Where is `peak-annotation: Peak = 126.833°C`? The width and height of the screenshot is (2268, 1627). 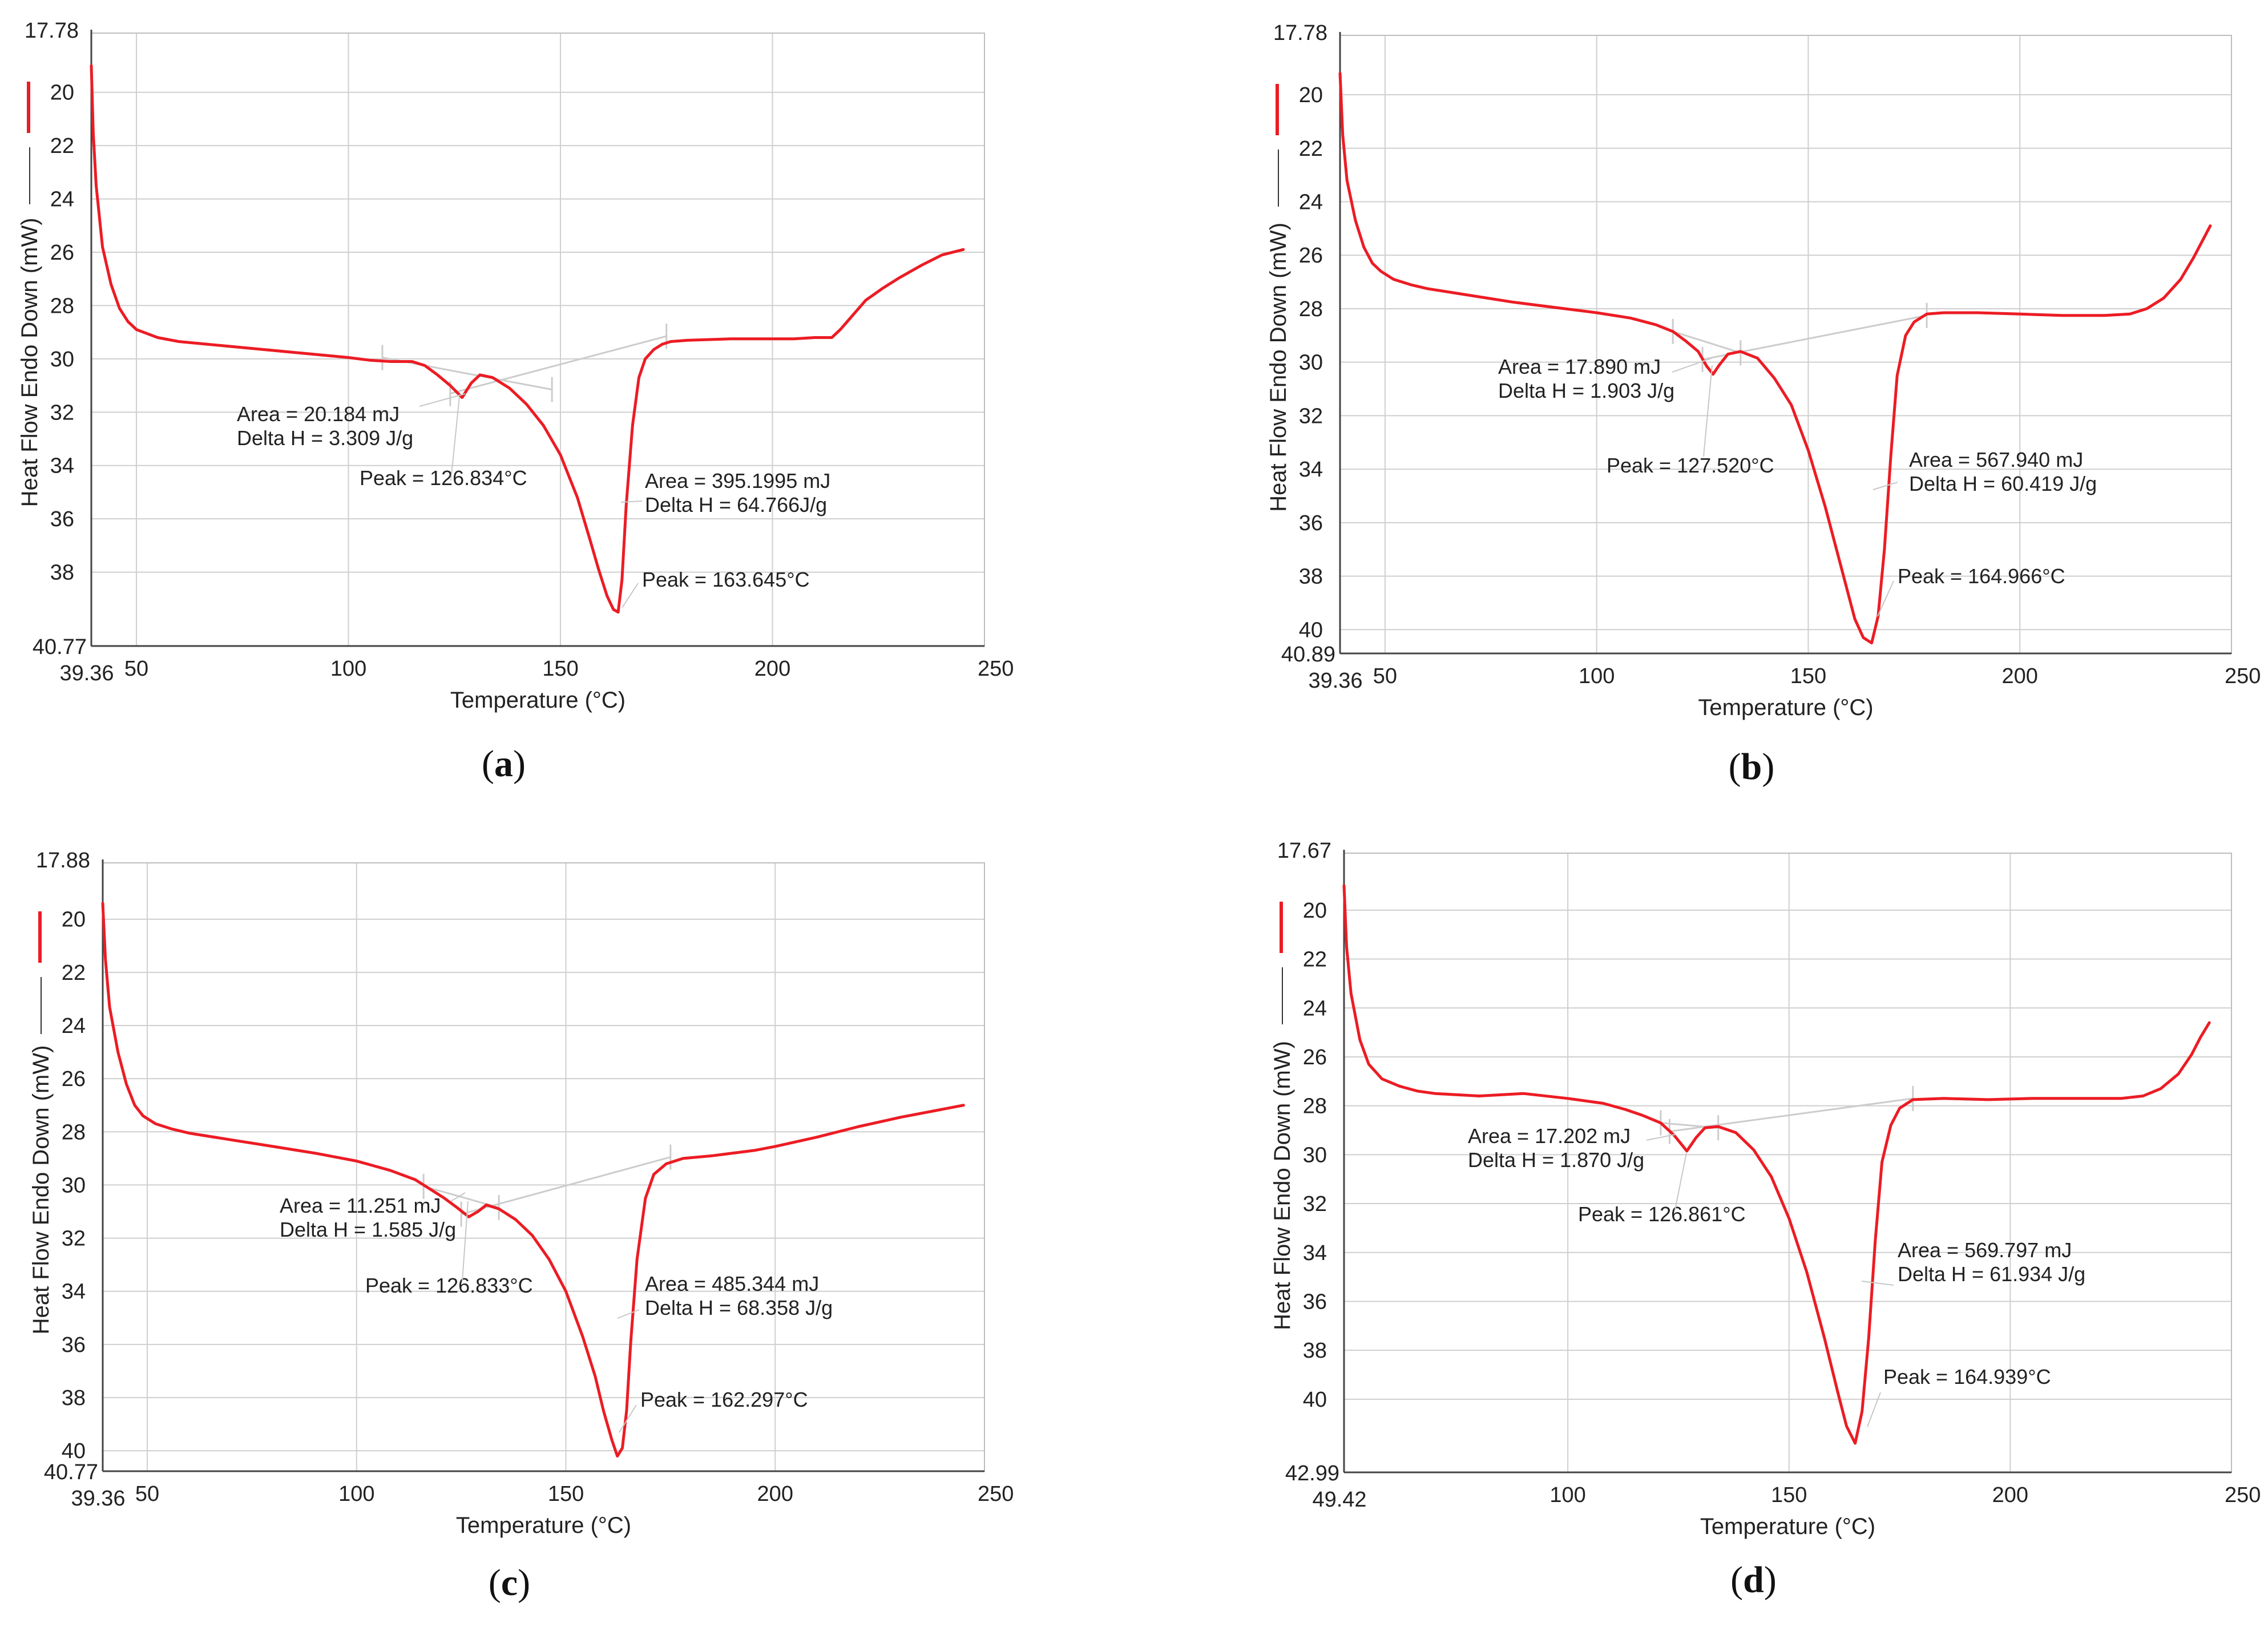
peak-annotation: Peak = 126.833°C is located at coordinates (449, 1285).